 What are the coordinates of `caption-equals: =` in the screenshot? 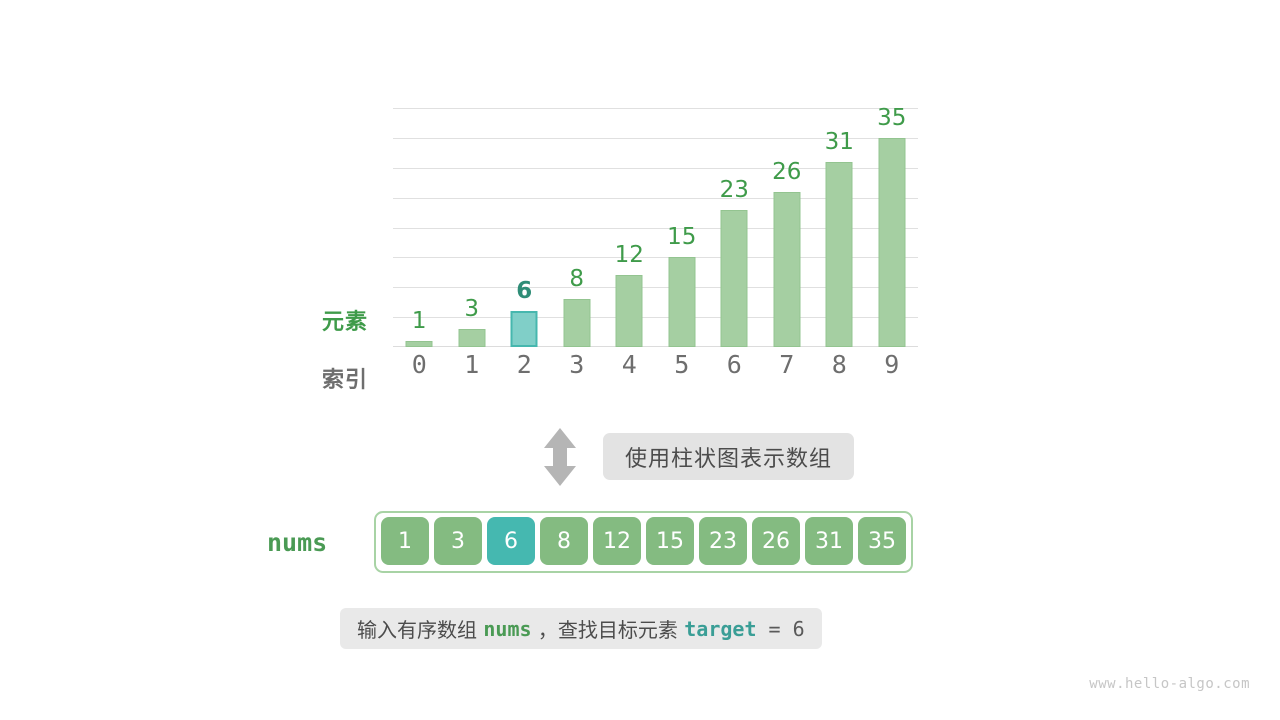 It's located at (774, 628).